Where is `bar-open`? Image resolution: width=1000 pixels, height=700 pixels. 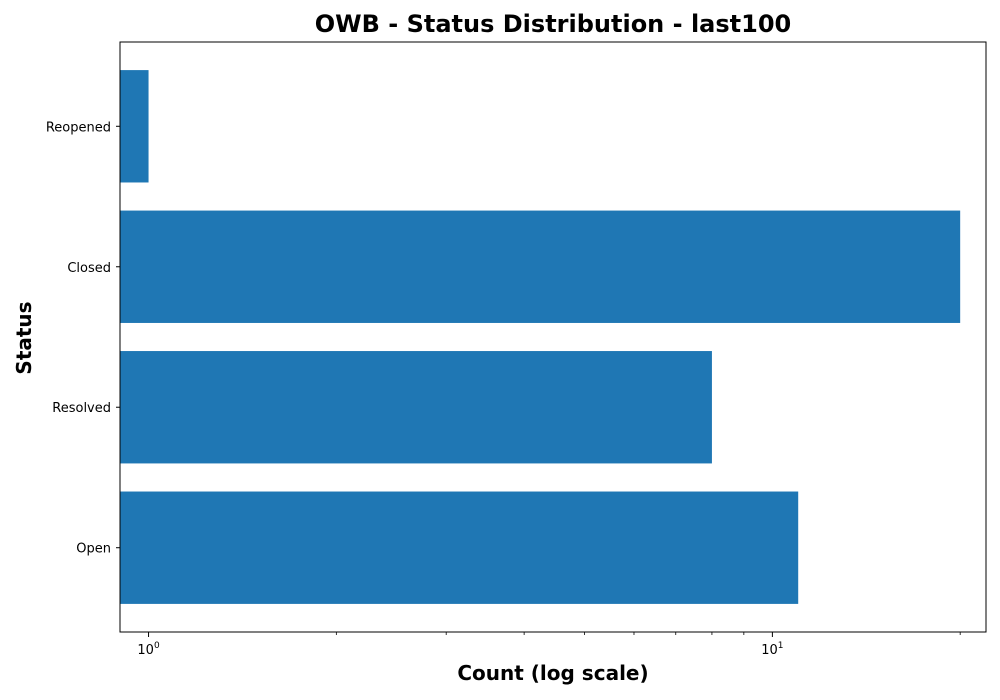
bar-open is located at coordinates (459, 547).